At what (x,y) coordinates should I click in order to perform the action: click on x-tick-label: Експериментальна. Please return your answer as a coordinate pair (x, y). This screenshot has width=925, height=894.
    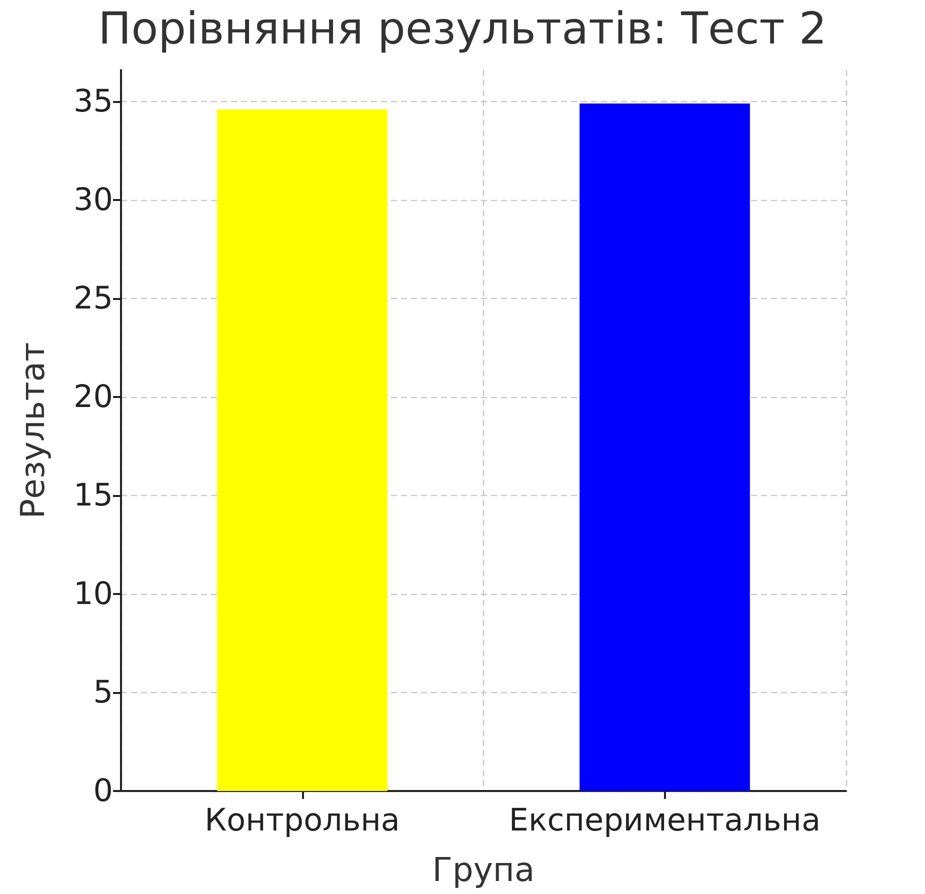
    Looking at the image, I should click on (664, 820).